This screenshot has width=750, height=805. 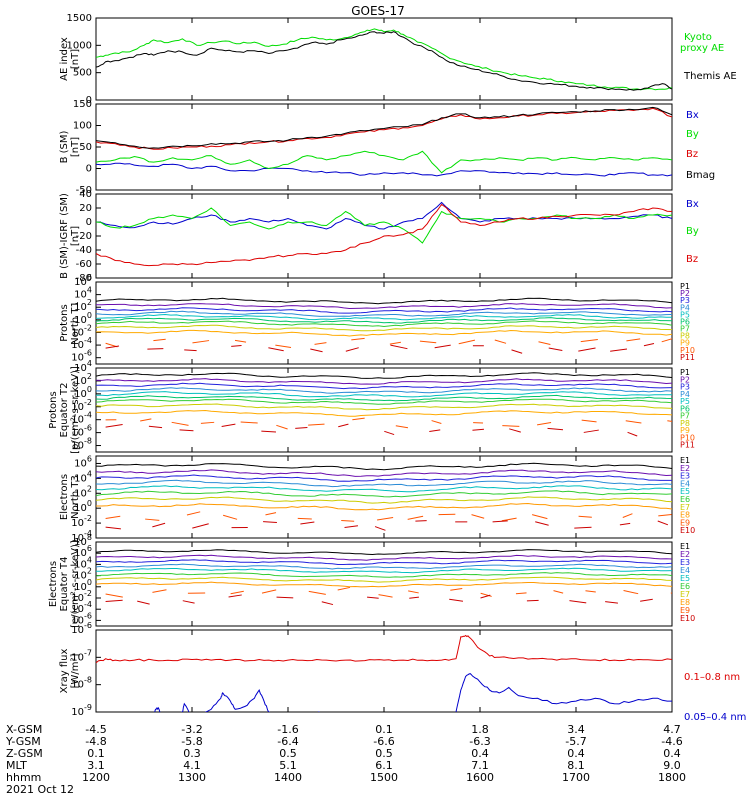 What do you see at coordinates (40, 789) in the screenshot?
I see `footer-row-label: 2021 Oct 12` at bounding box center [40, 789].